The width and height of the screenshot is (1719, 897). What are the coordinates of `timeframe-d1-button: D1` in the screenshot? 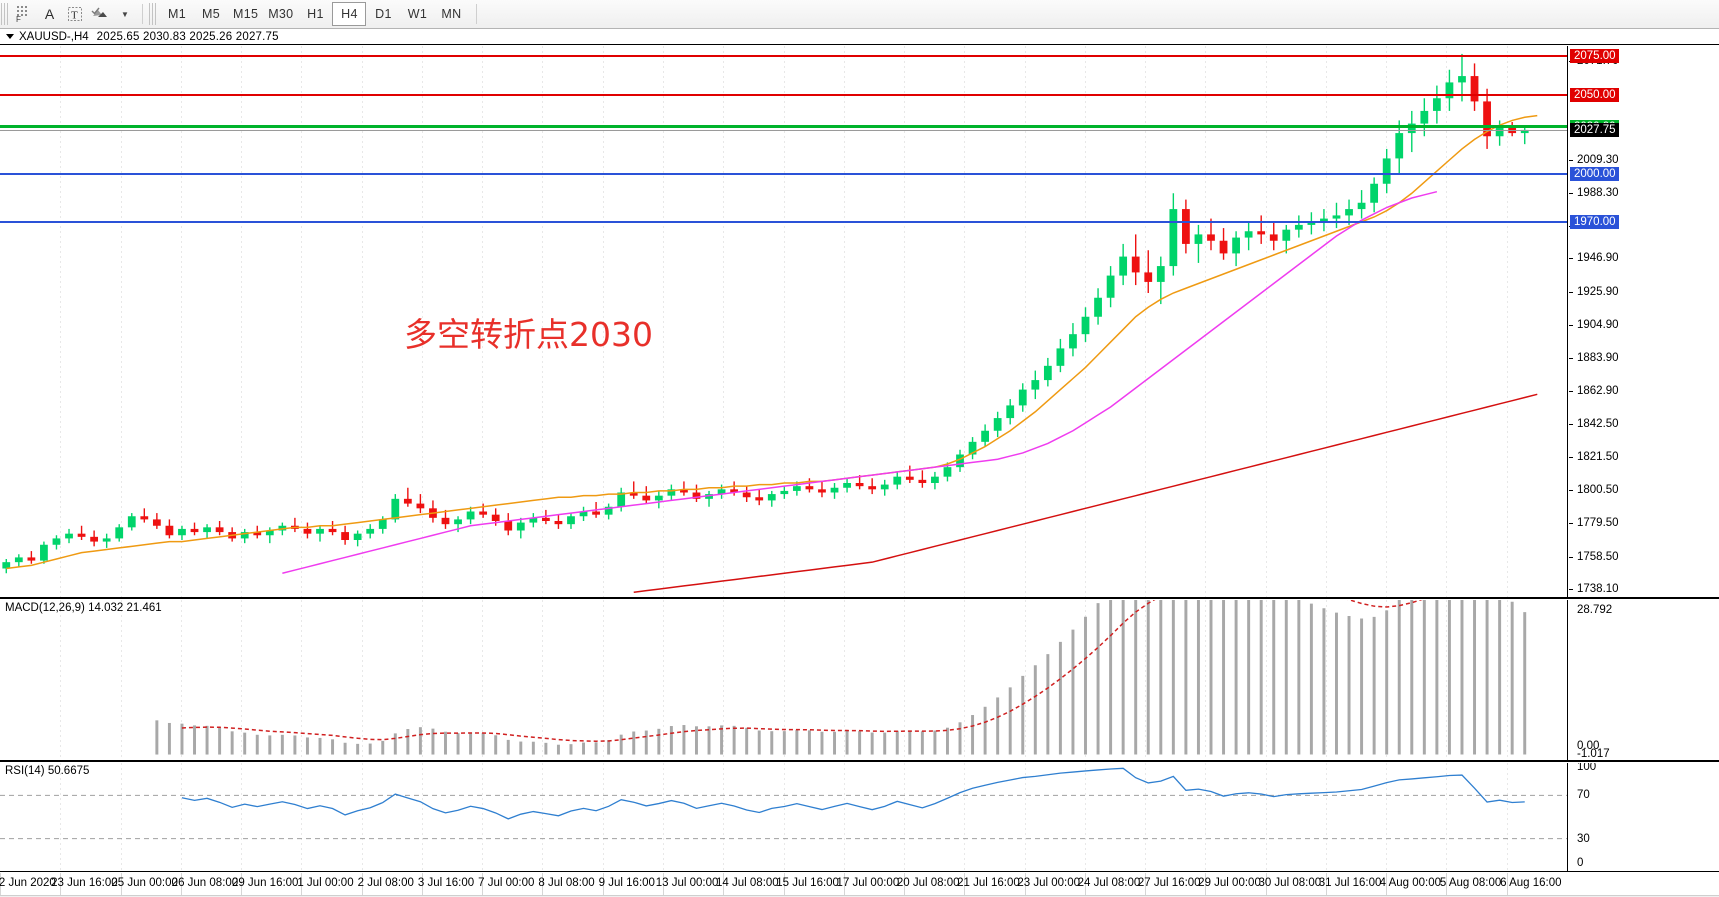 It's located at (383, 14).